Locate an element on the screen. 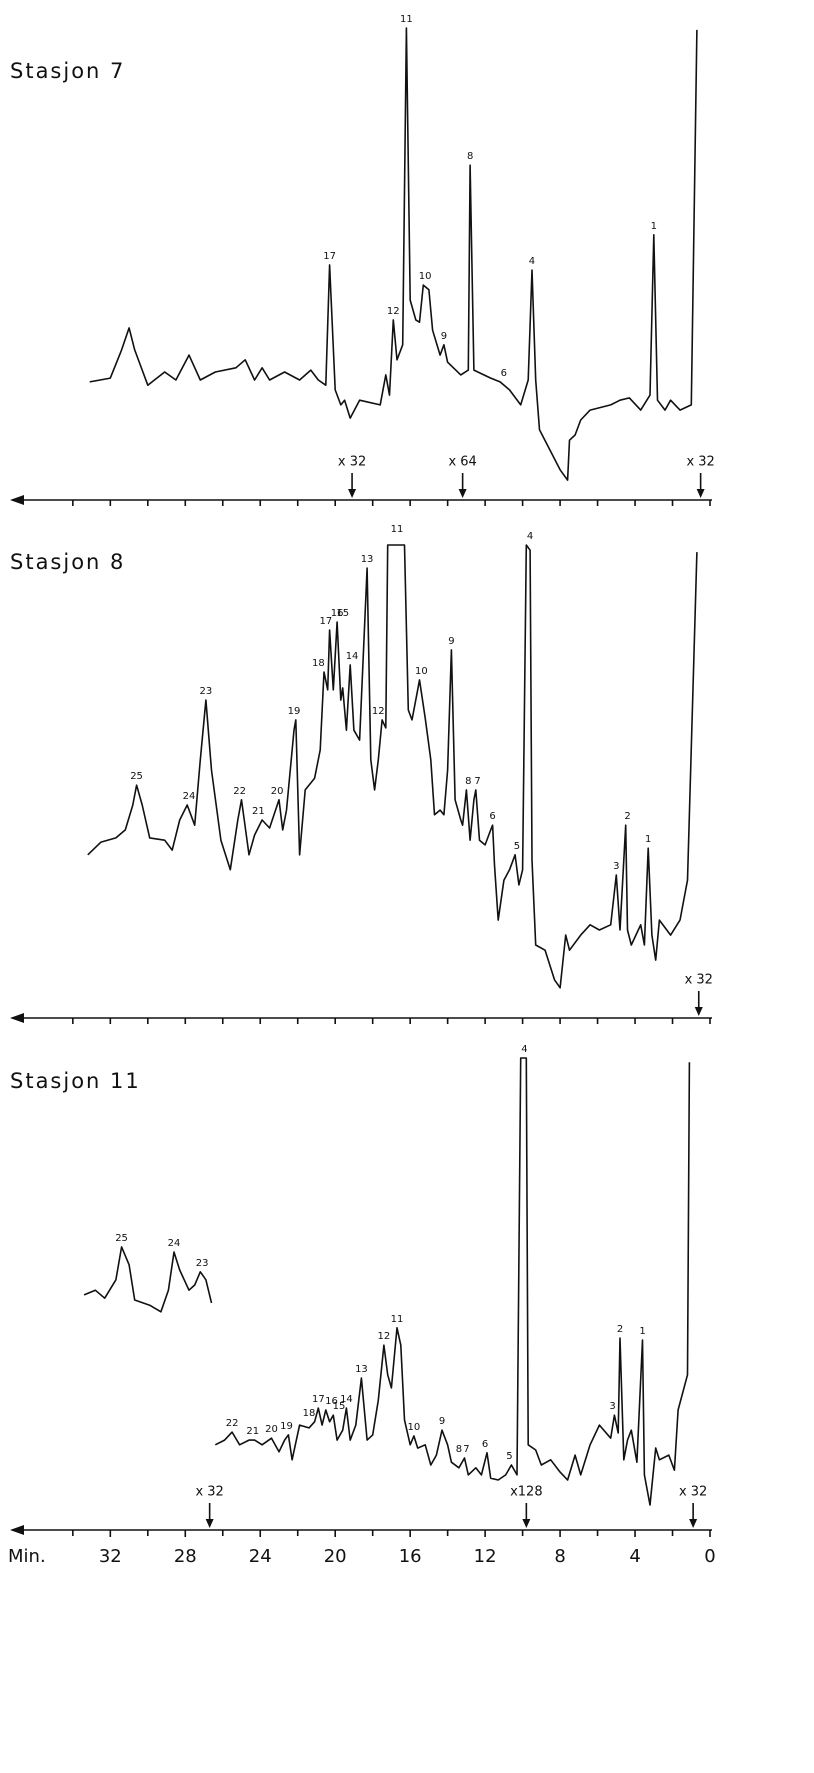 The height and width of the screenshot is (1773, 814). x-tick-label: 4 is located at coordinates (634, 1556).